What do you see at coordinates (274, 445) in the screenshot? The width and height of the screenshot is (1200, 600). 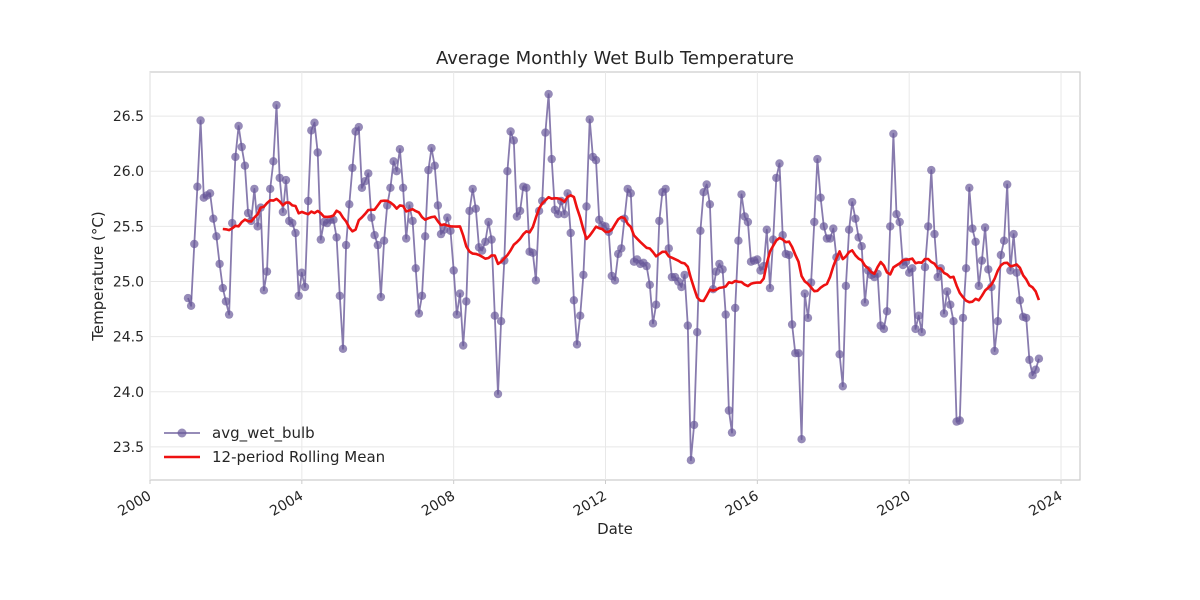 I see `legend: avg_wet_bulb 12-period Rolling Mean` at bounding box center [274, 445].